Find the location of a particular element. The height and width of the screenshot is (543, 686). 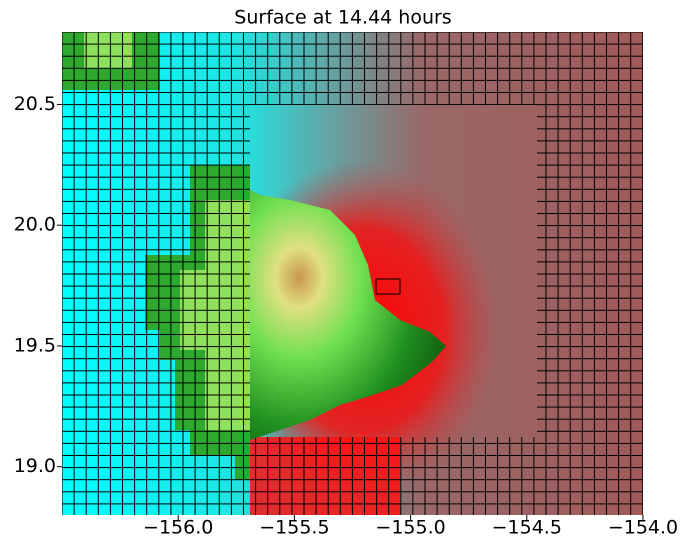

y-tick-label: 19.5 is located at coordinates (35, 345).